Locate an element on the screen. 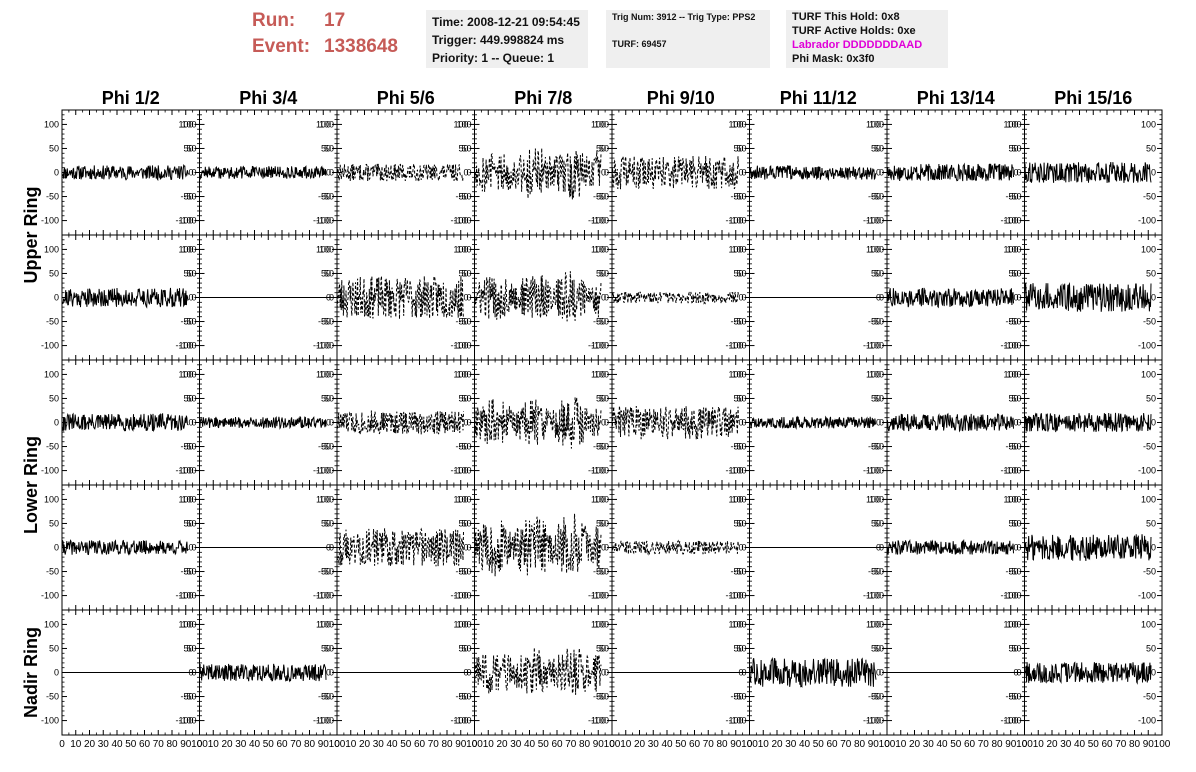 Image resolution: width=1196 pixels, height=772 pixels. run-row: Run: 17 is located at coordinates (337, 21).